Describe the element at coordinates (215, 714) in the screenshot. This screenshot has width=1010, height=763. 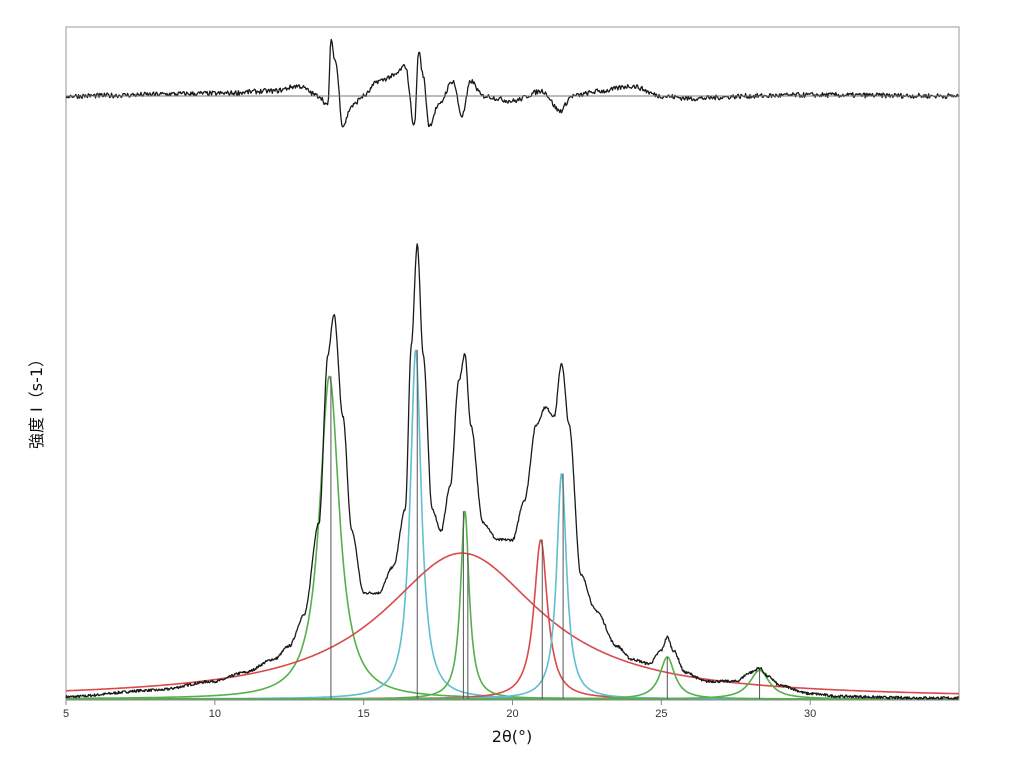
I see `x-tick-label: 10` at that location.